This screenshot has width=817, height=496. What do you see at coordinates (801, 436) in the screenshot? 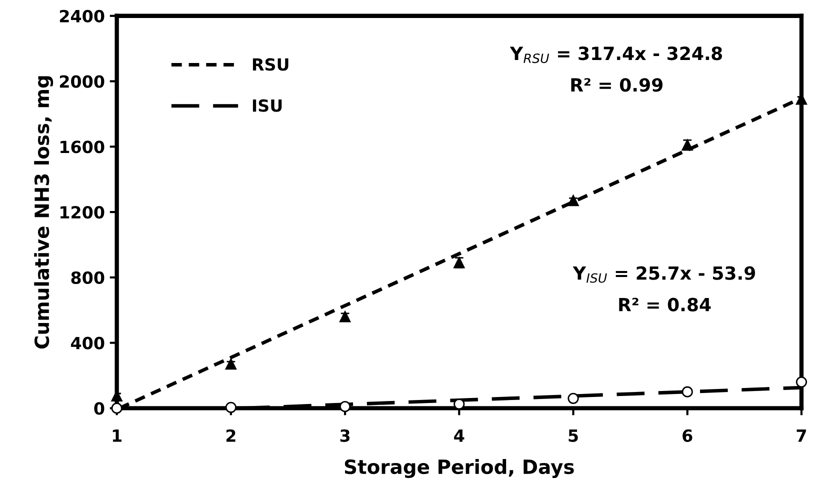
I see `x-tick-label: 7` at bounding box center [801, 436].